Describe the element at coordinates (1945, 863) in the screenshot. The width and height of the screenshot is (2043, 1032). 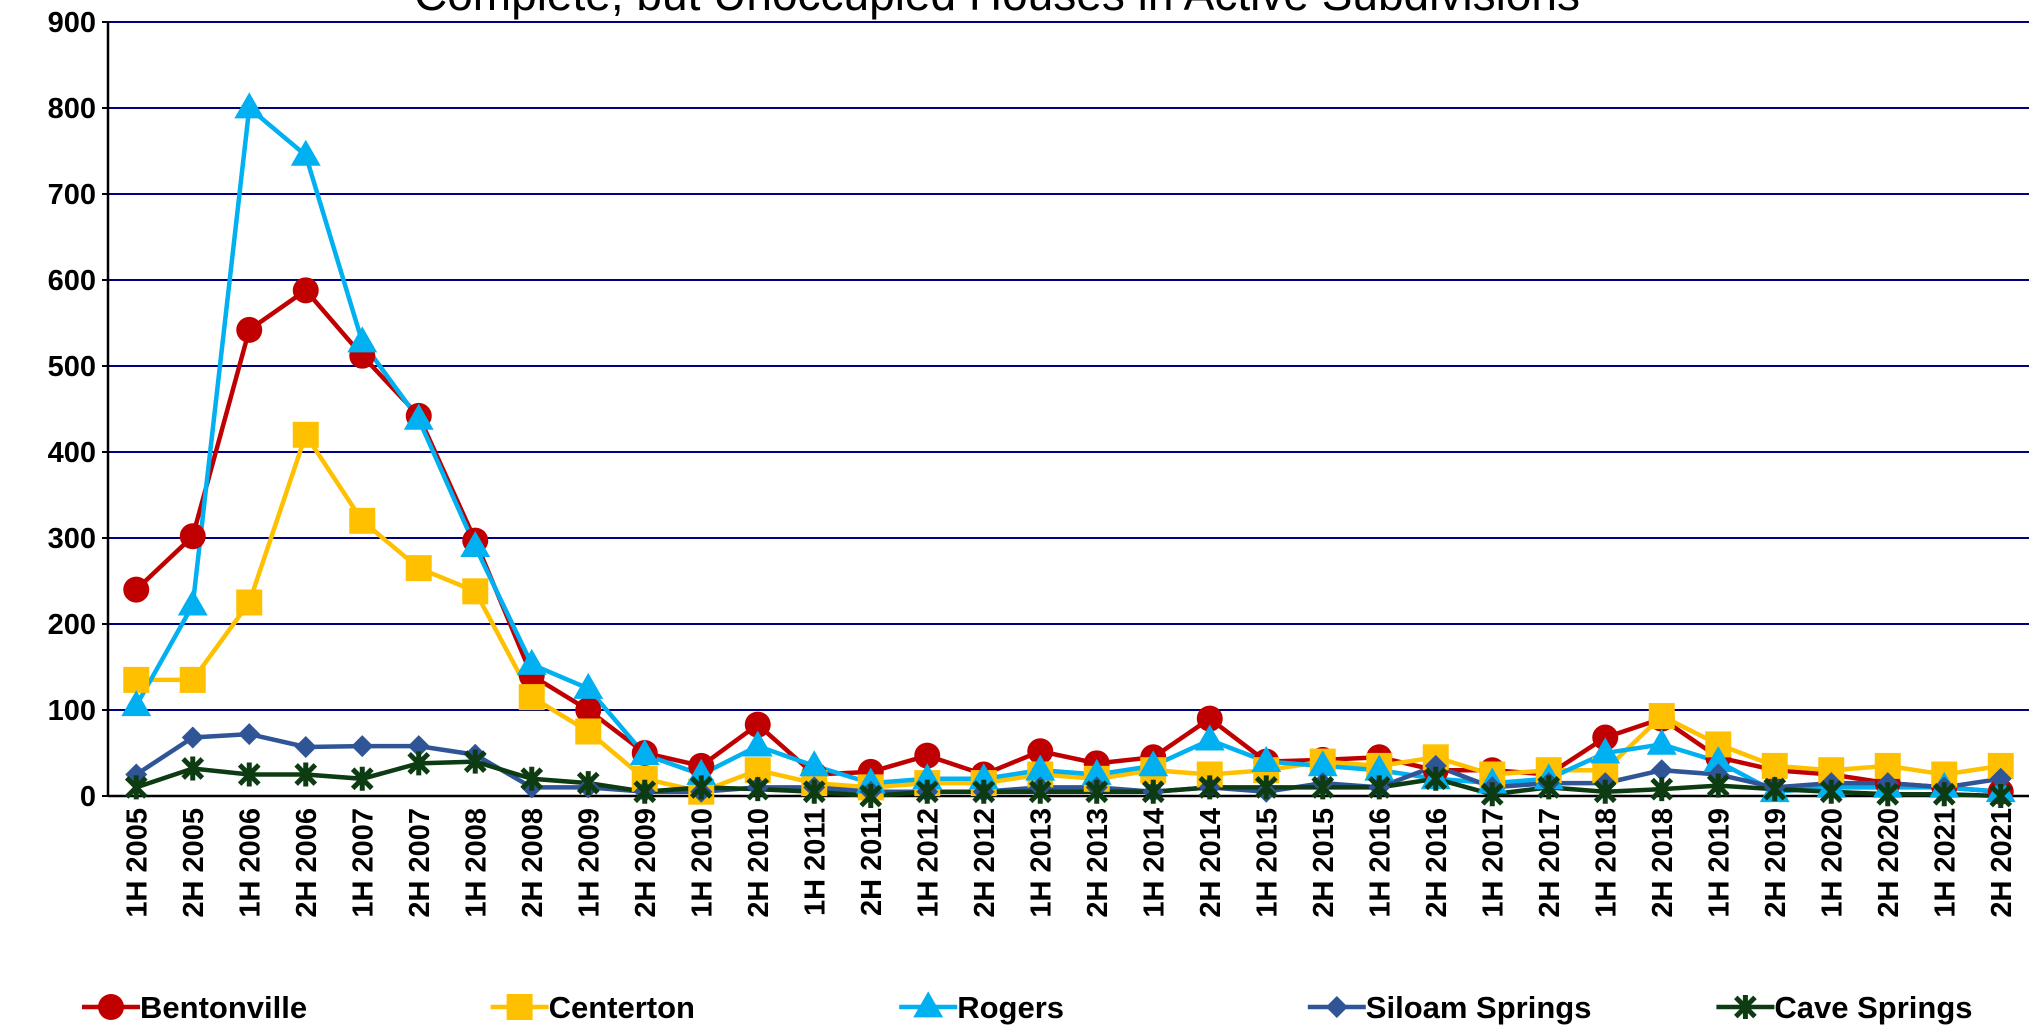
I see `x-tick-label: 1H 2021` at that location.